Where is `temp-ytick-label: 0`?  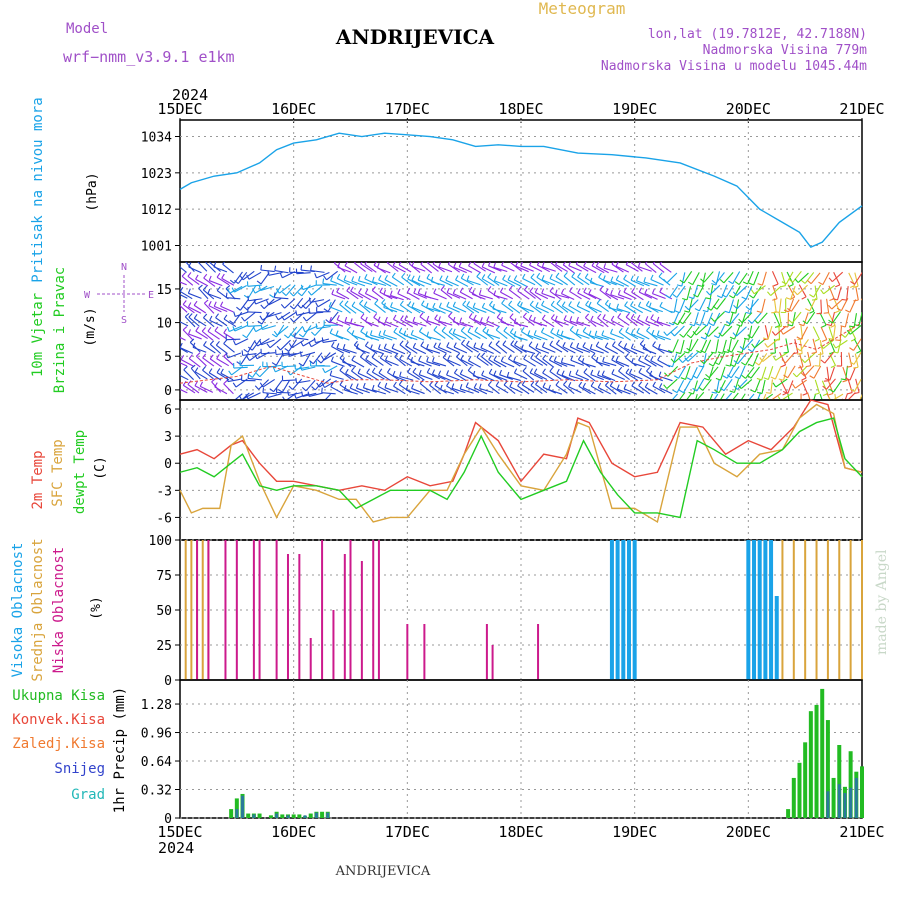 temp-ytick-label: 0 is located at coordinates (168, 464).